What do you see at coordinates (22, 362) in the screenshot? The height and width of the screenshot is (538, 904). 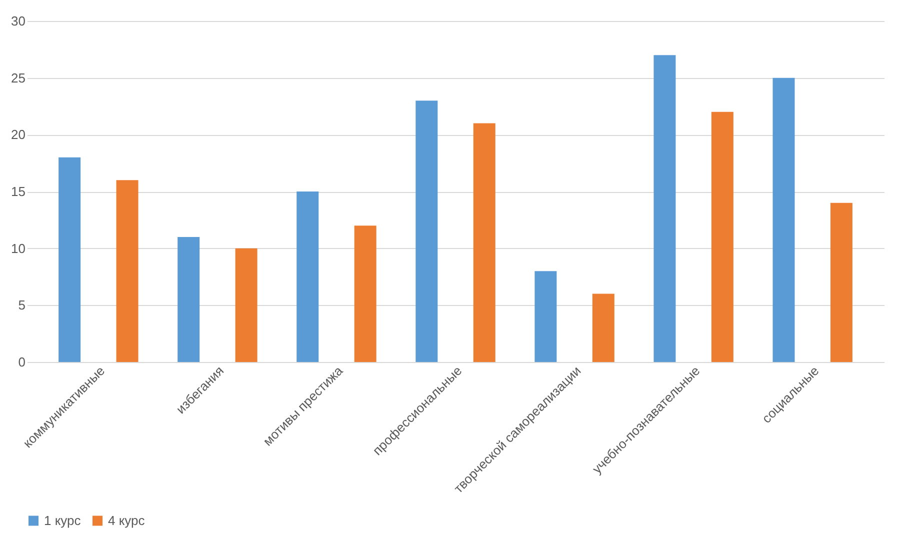 I see `y-tick-label: 0` at bounding box center [22, 362].